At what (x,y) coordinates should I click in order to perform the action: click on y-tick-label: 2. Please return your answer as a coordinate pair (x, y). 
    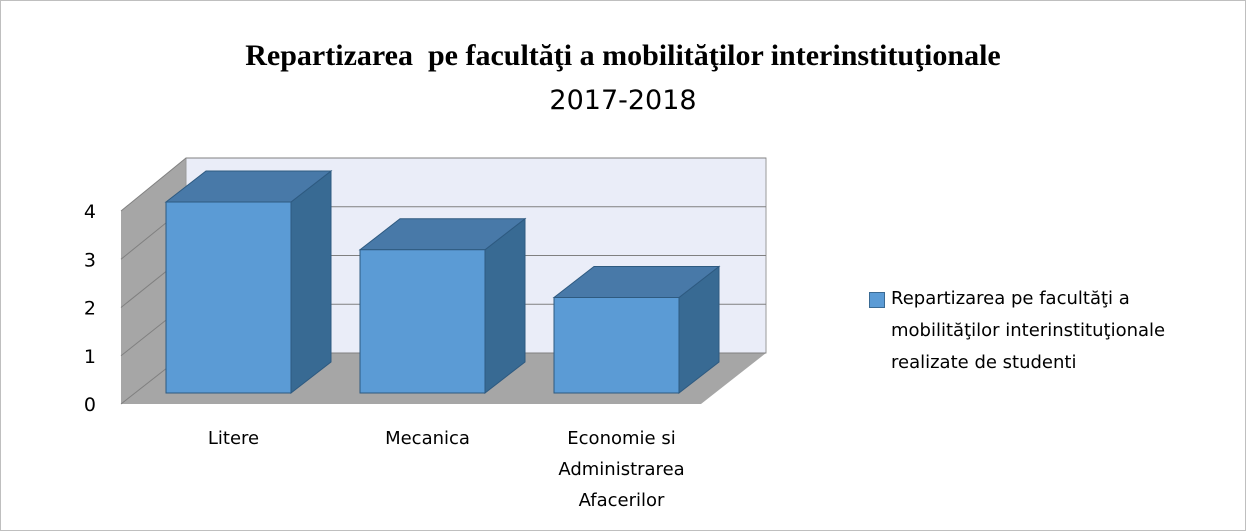
    Looking at the image, I should click on (90, 309).